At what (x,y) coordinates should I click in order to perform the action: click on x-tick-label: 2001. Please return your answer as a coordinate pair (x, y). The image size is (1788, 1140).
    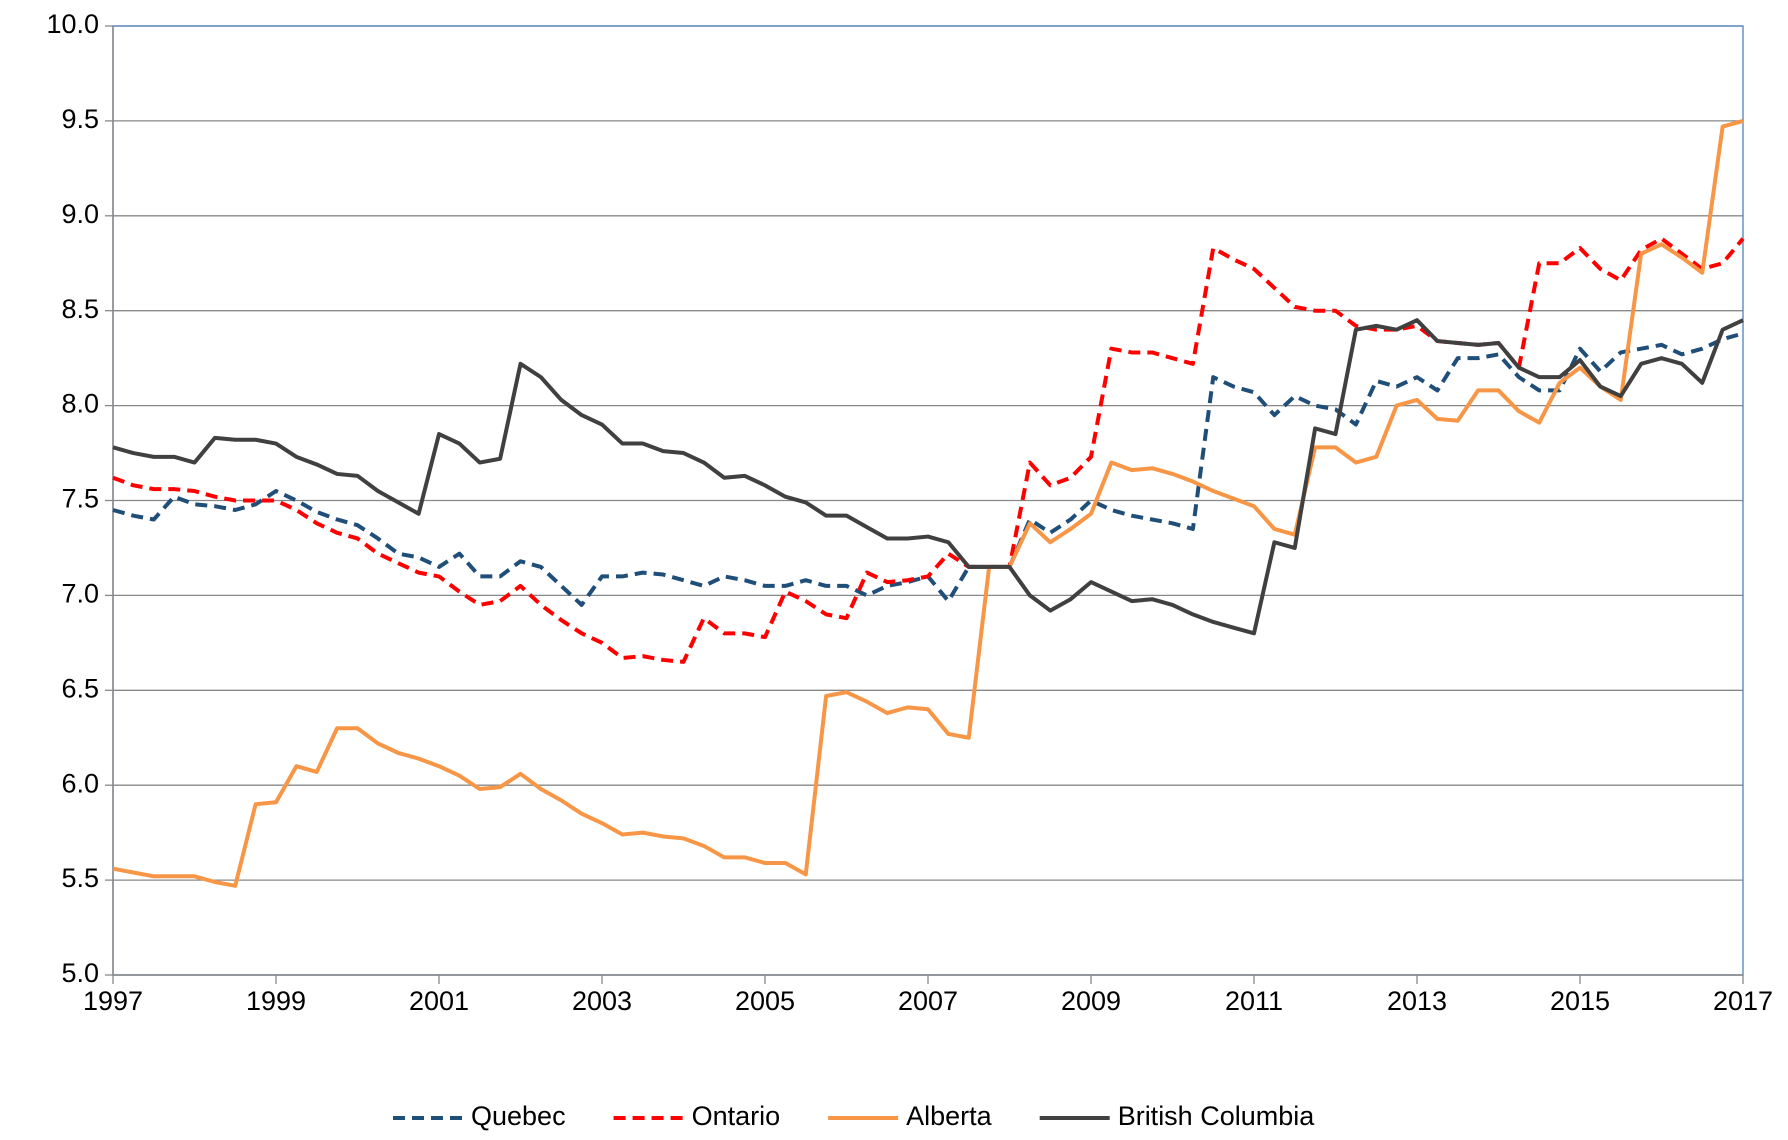
    Looking at the image, I should click on (439, 1001).